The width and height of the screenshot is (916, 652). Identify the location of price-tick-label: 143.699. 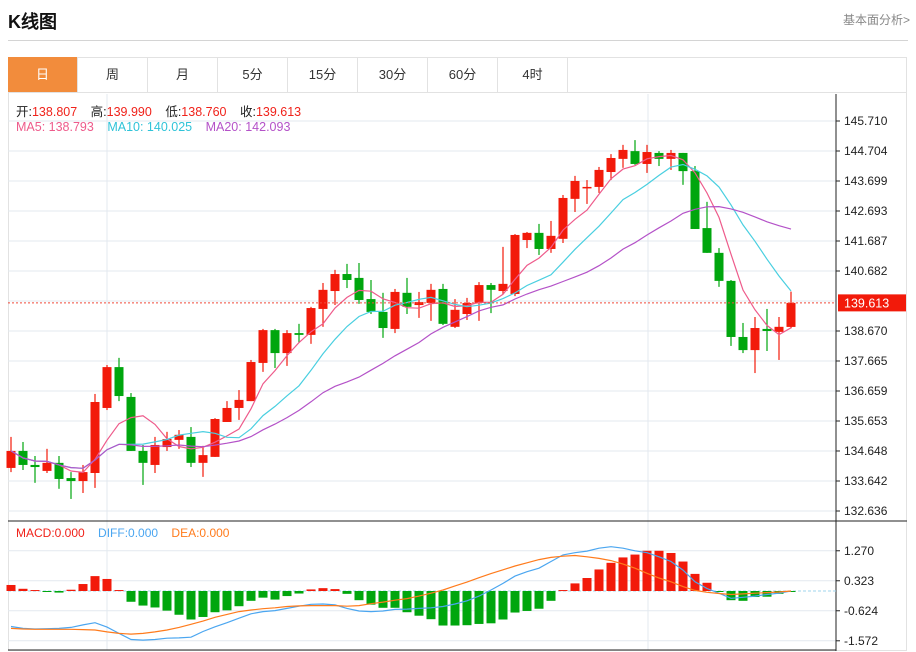
(866, 181).